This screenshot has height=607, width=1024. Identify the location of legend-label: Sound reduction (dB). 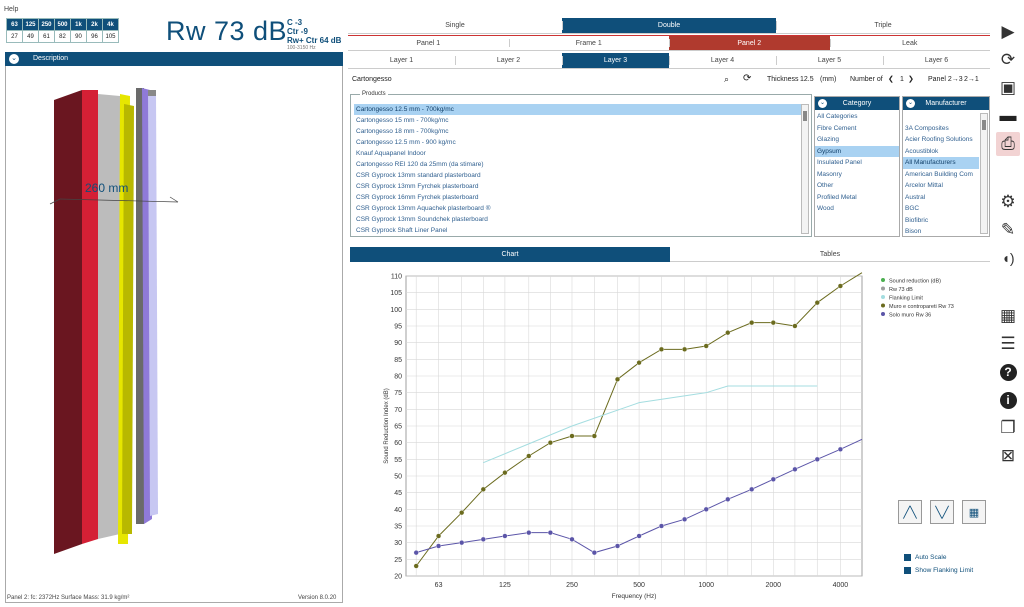
(915, 281).